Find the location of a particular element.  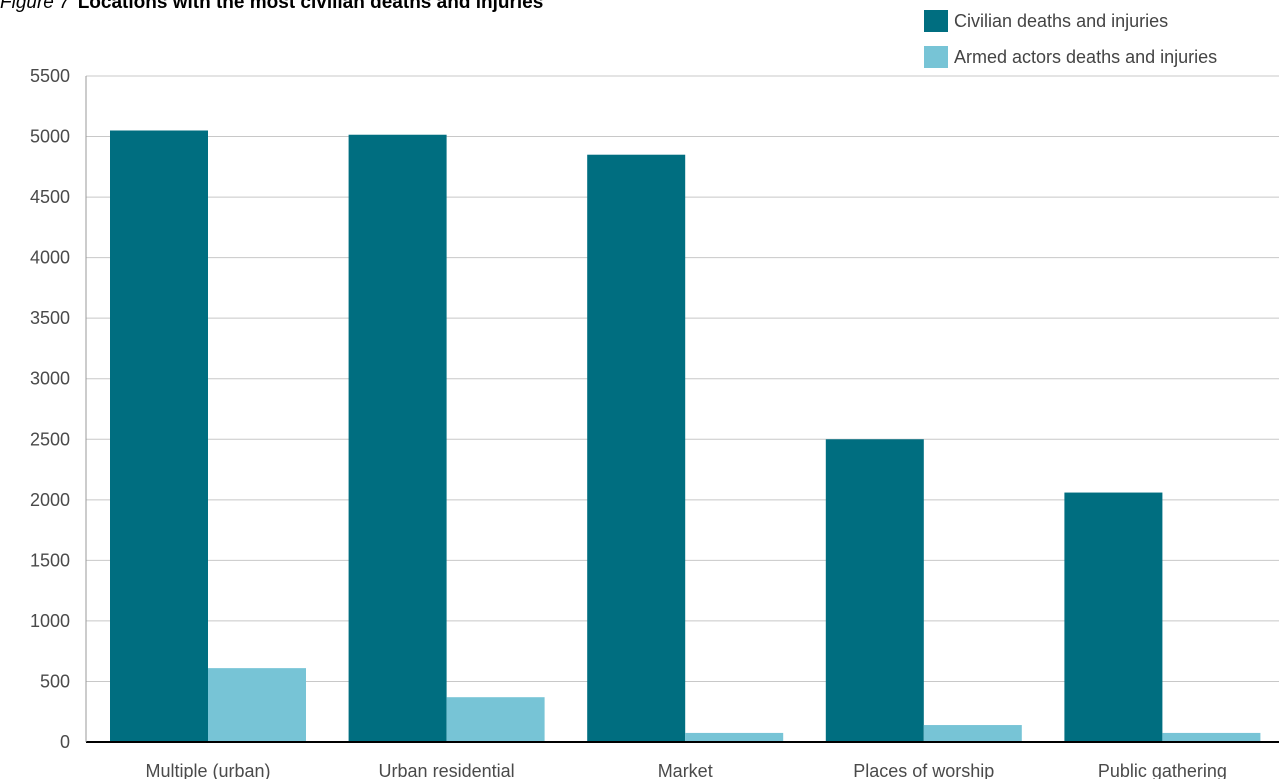

y-tick-label: 500 is located at coordinates (55, 681).